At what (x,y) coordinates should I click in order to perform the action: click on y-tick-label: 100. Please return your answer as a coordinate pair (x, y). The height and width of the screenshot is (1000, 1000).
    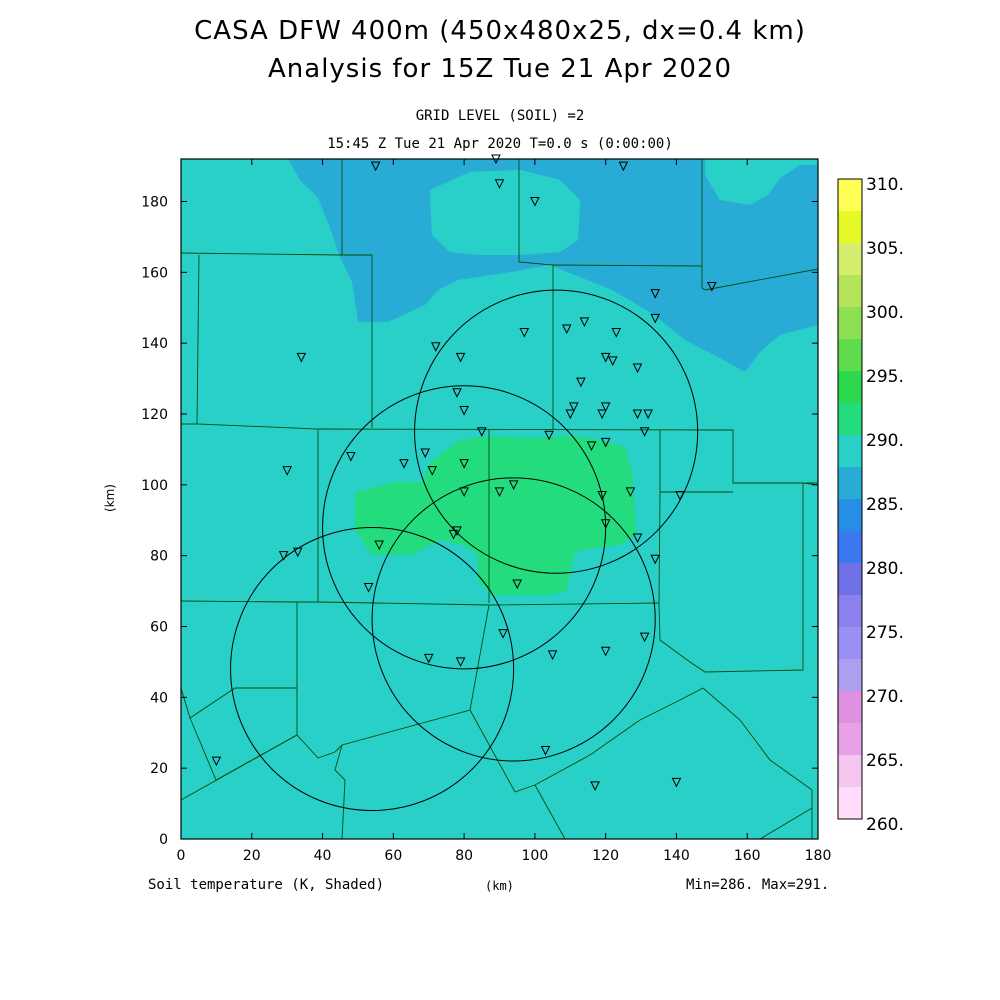
    Looking at the image, I should click on (154, 486).